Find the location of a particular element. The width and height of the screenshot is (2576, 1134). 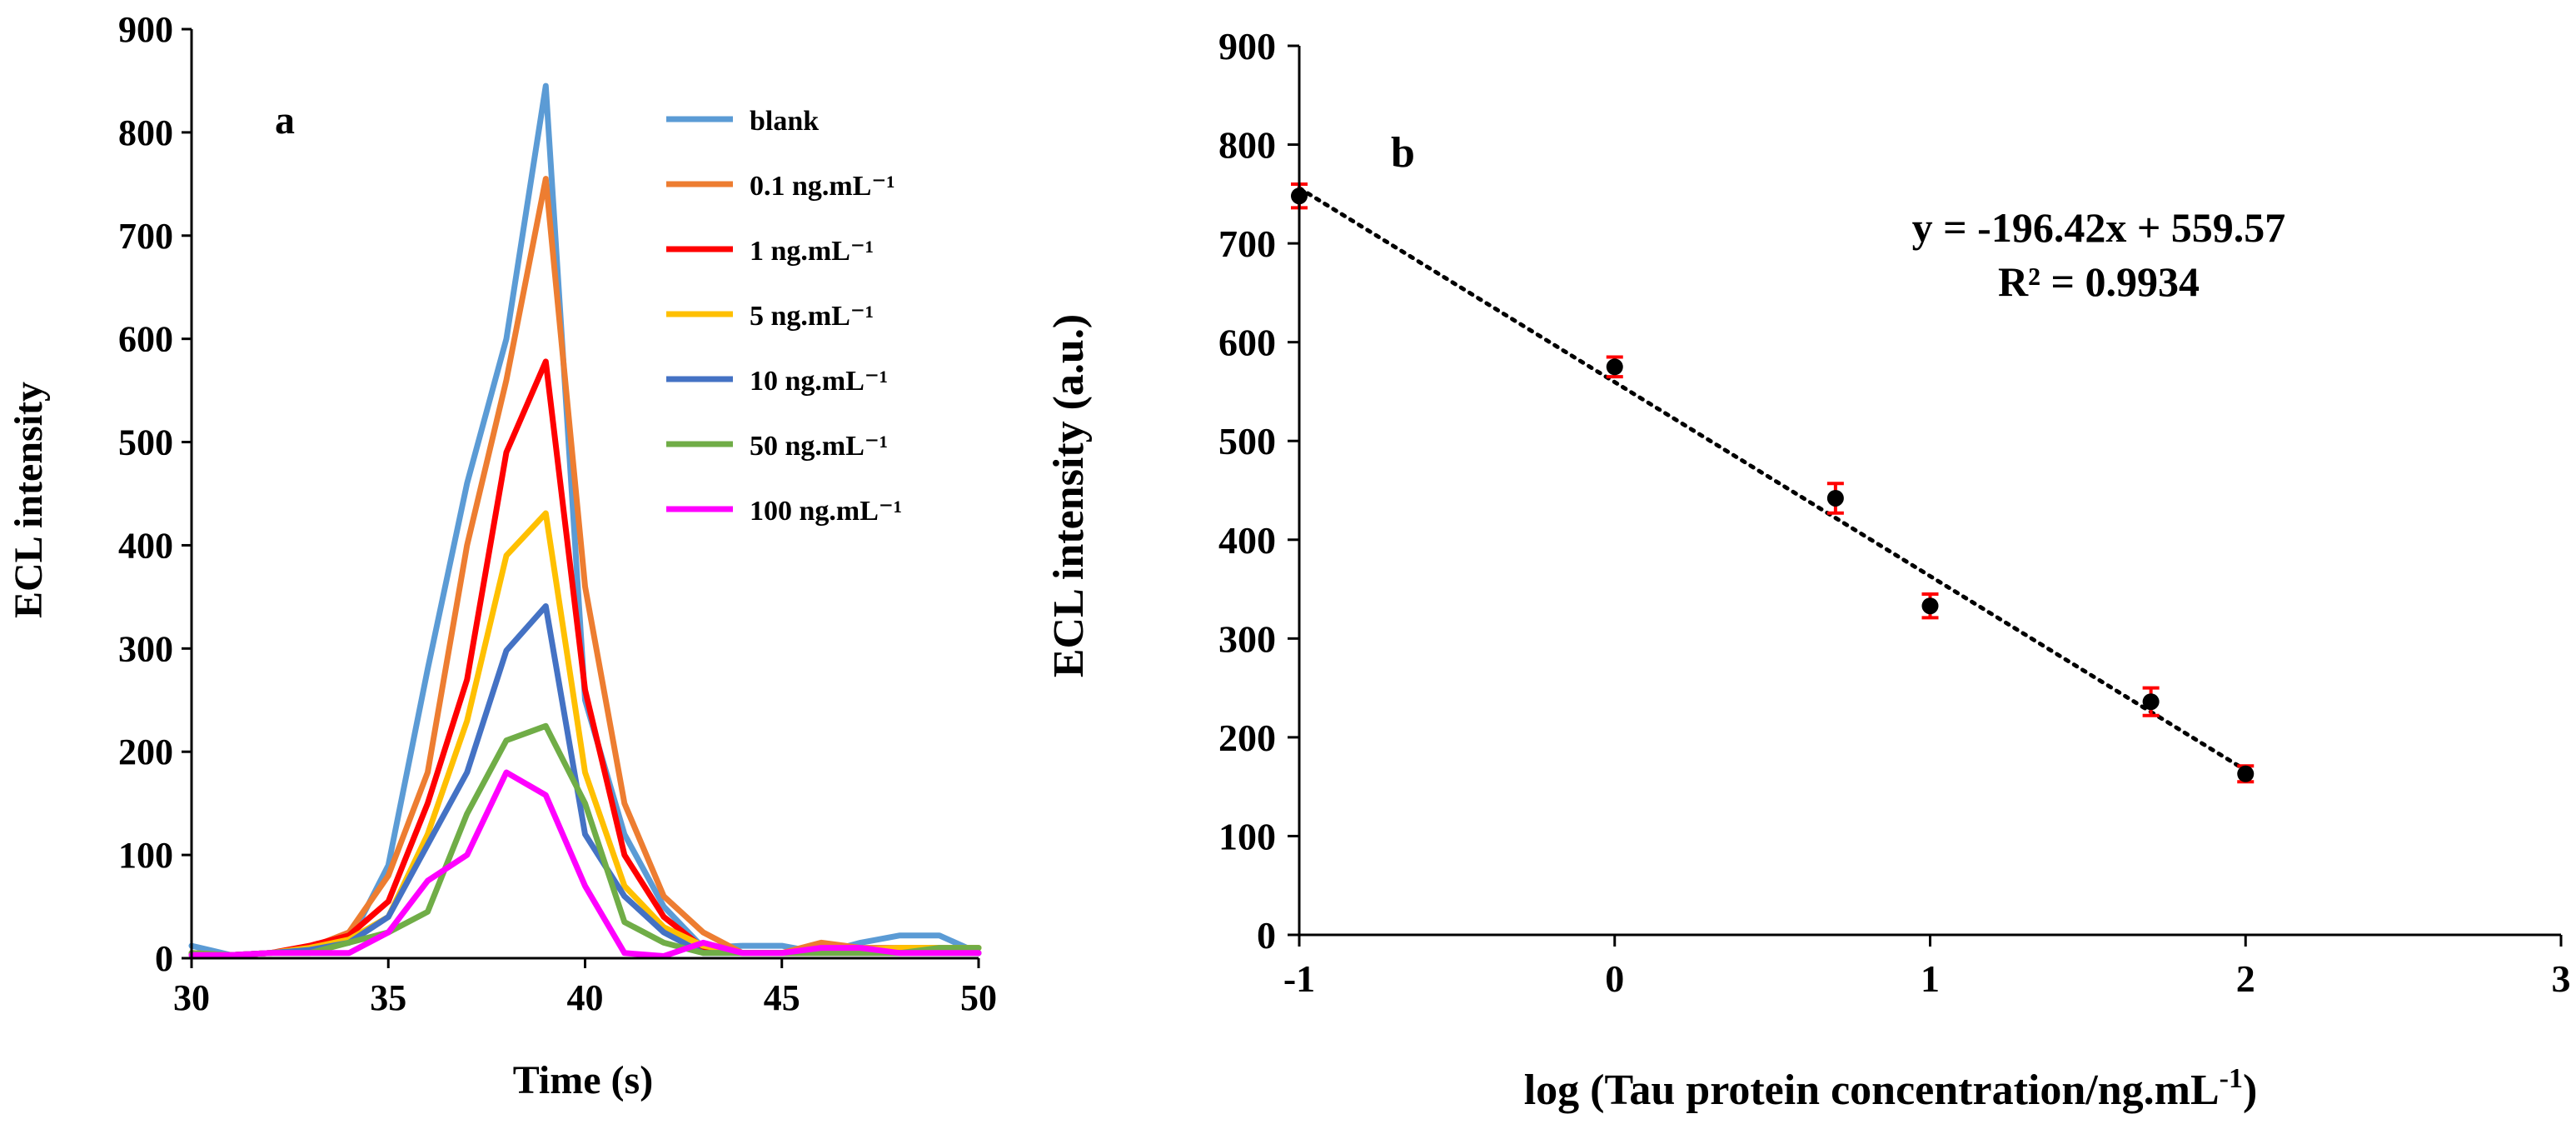

panel-b-xtick-label: 3 is located at coordinates (2561, 978).